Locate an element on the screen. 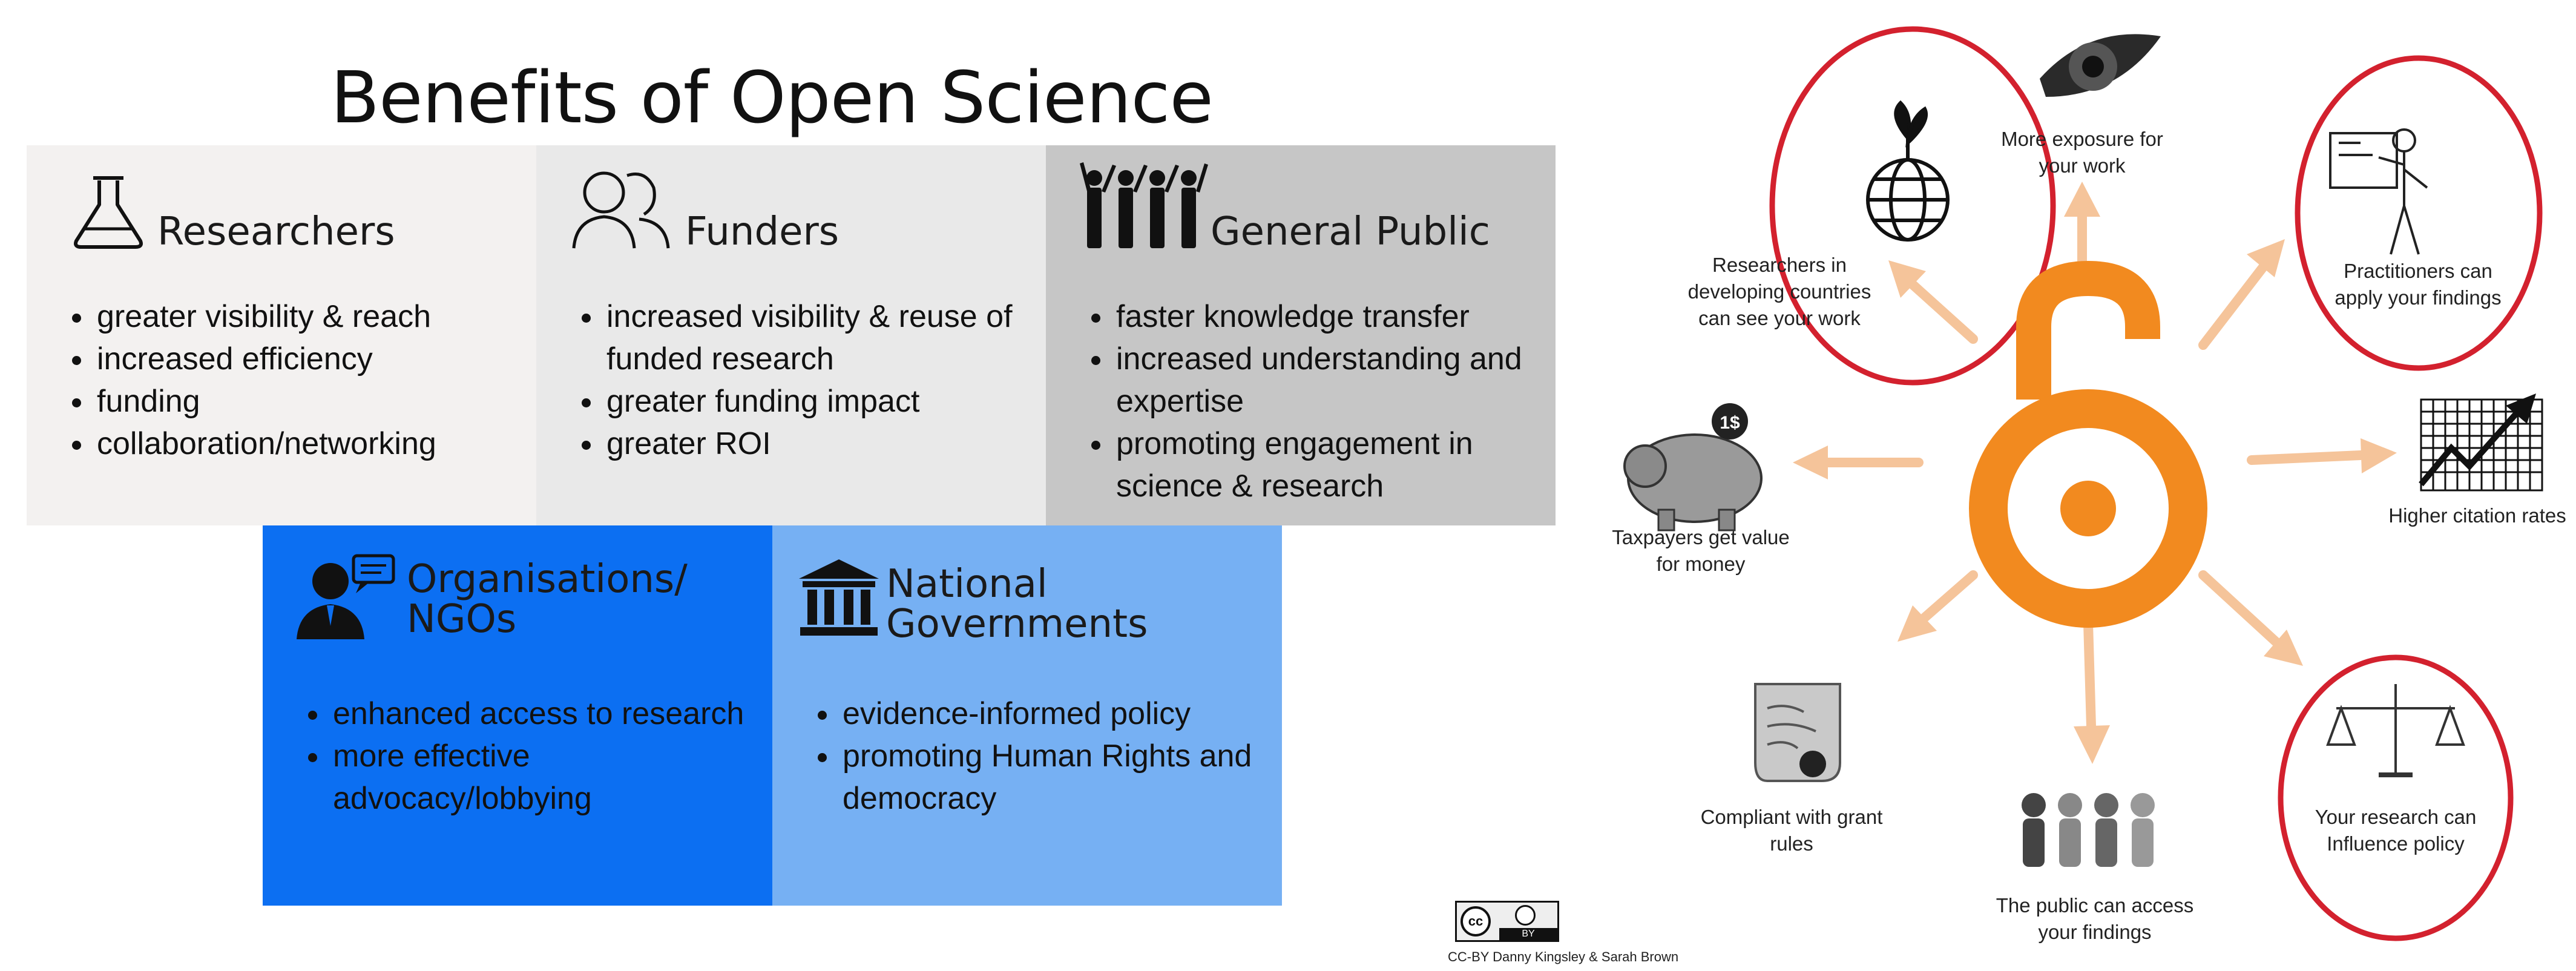 This screenshot has width=2576, height=971. list-item: evidence-informed policy is located at coordinates (1064, 714).